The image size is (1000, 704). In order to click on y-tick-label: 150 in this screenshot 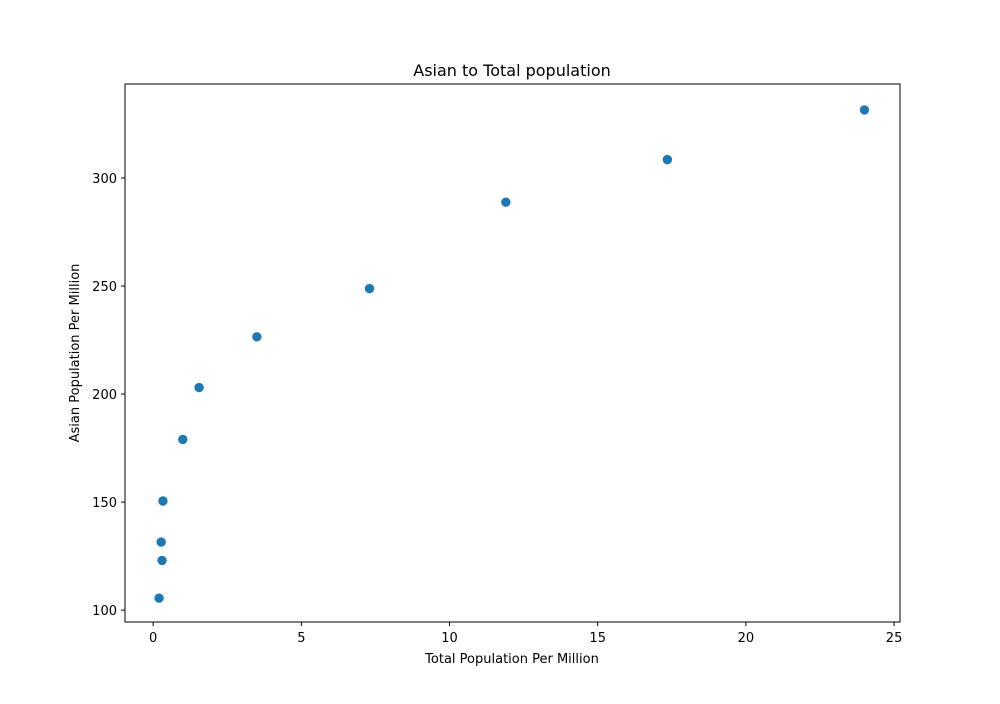, I will do `click(104, 503)`.